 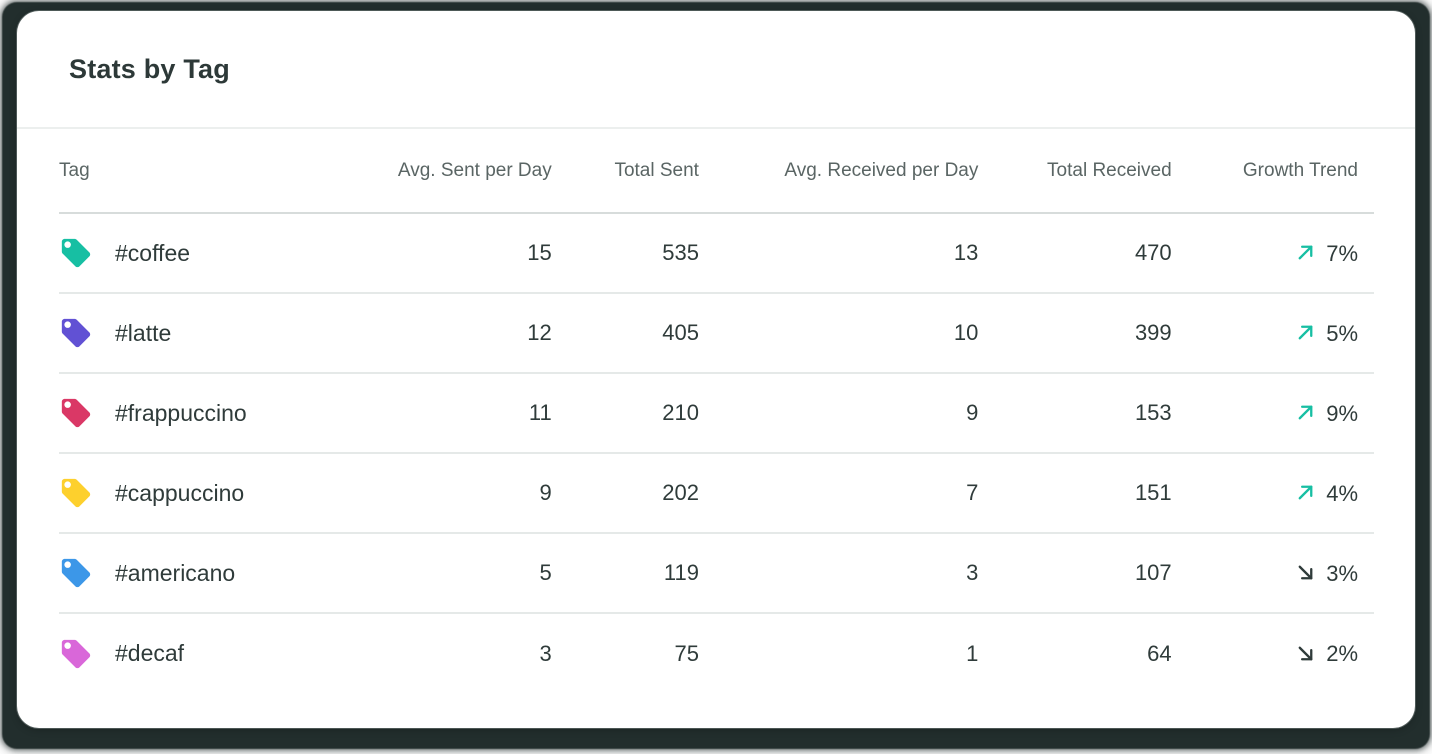 What do you see at coordinates (625, 253) in the screenshot?
I see `total-sent-value: 535` at bounding box center [625, 253].